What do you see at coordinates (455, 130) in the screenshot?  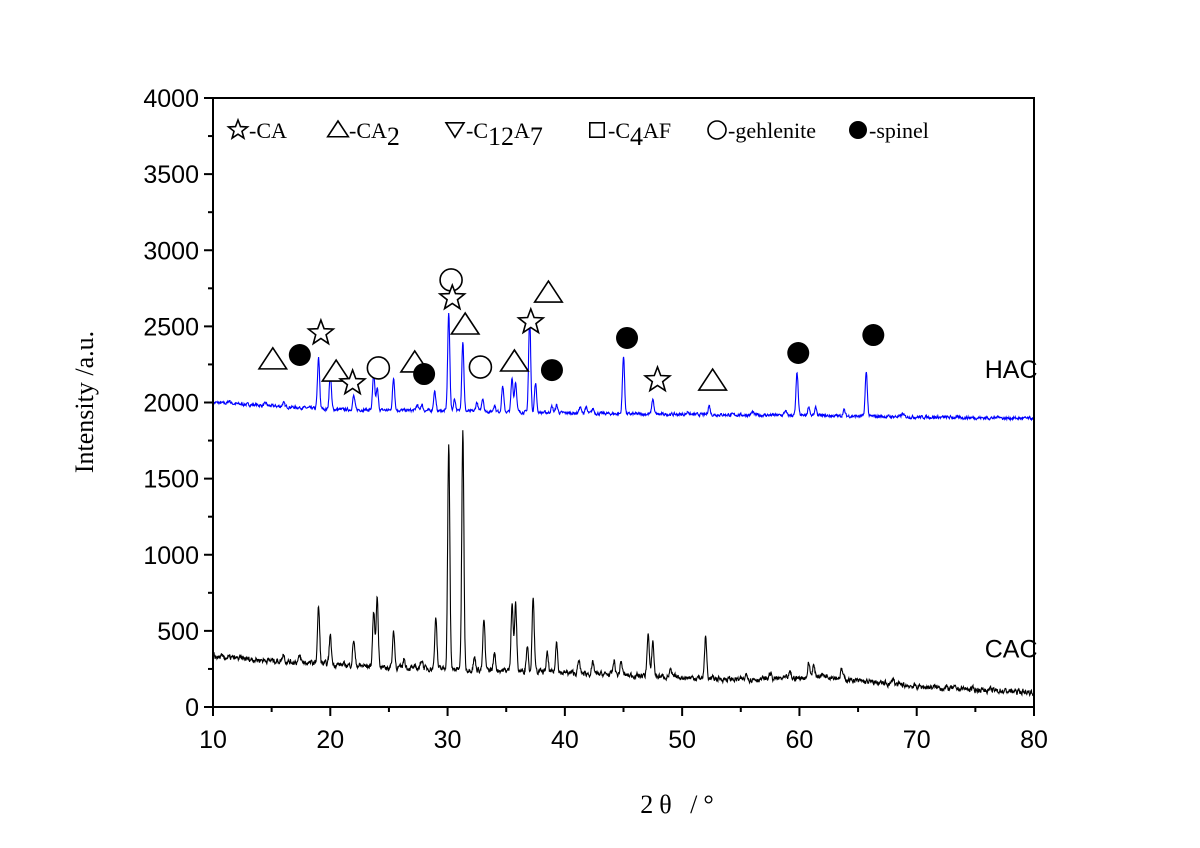 I see `triangle-down-icon` at bounding box center [455, 130].